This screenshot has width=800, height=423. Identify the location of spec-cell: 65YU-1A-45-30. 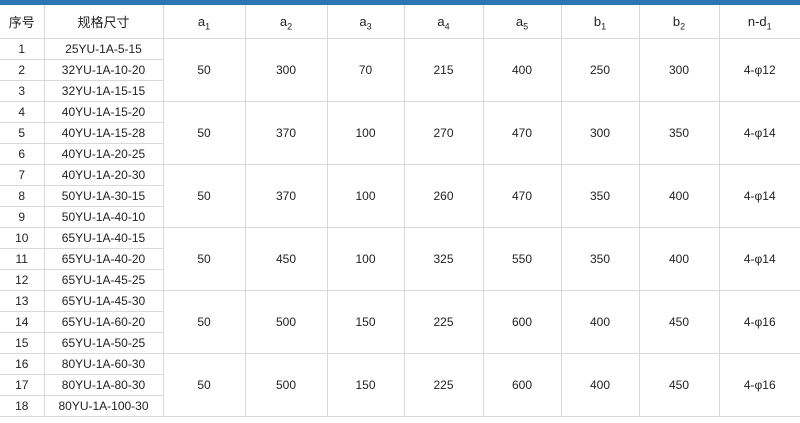
(103, 301).